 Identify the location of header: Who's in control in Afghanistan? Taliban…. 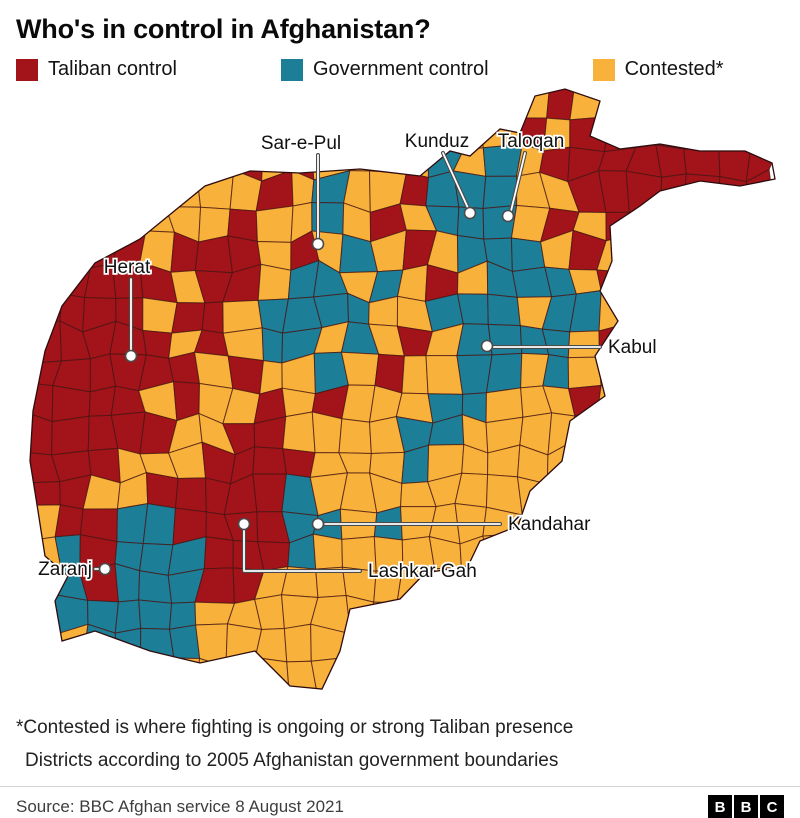
(400, 40).